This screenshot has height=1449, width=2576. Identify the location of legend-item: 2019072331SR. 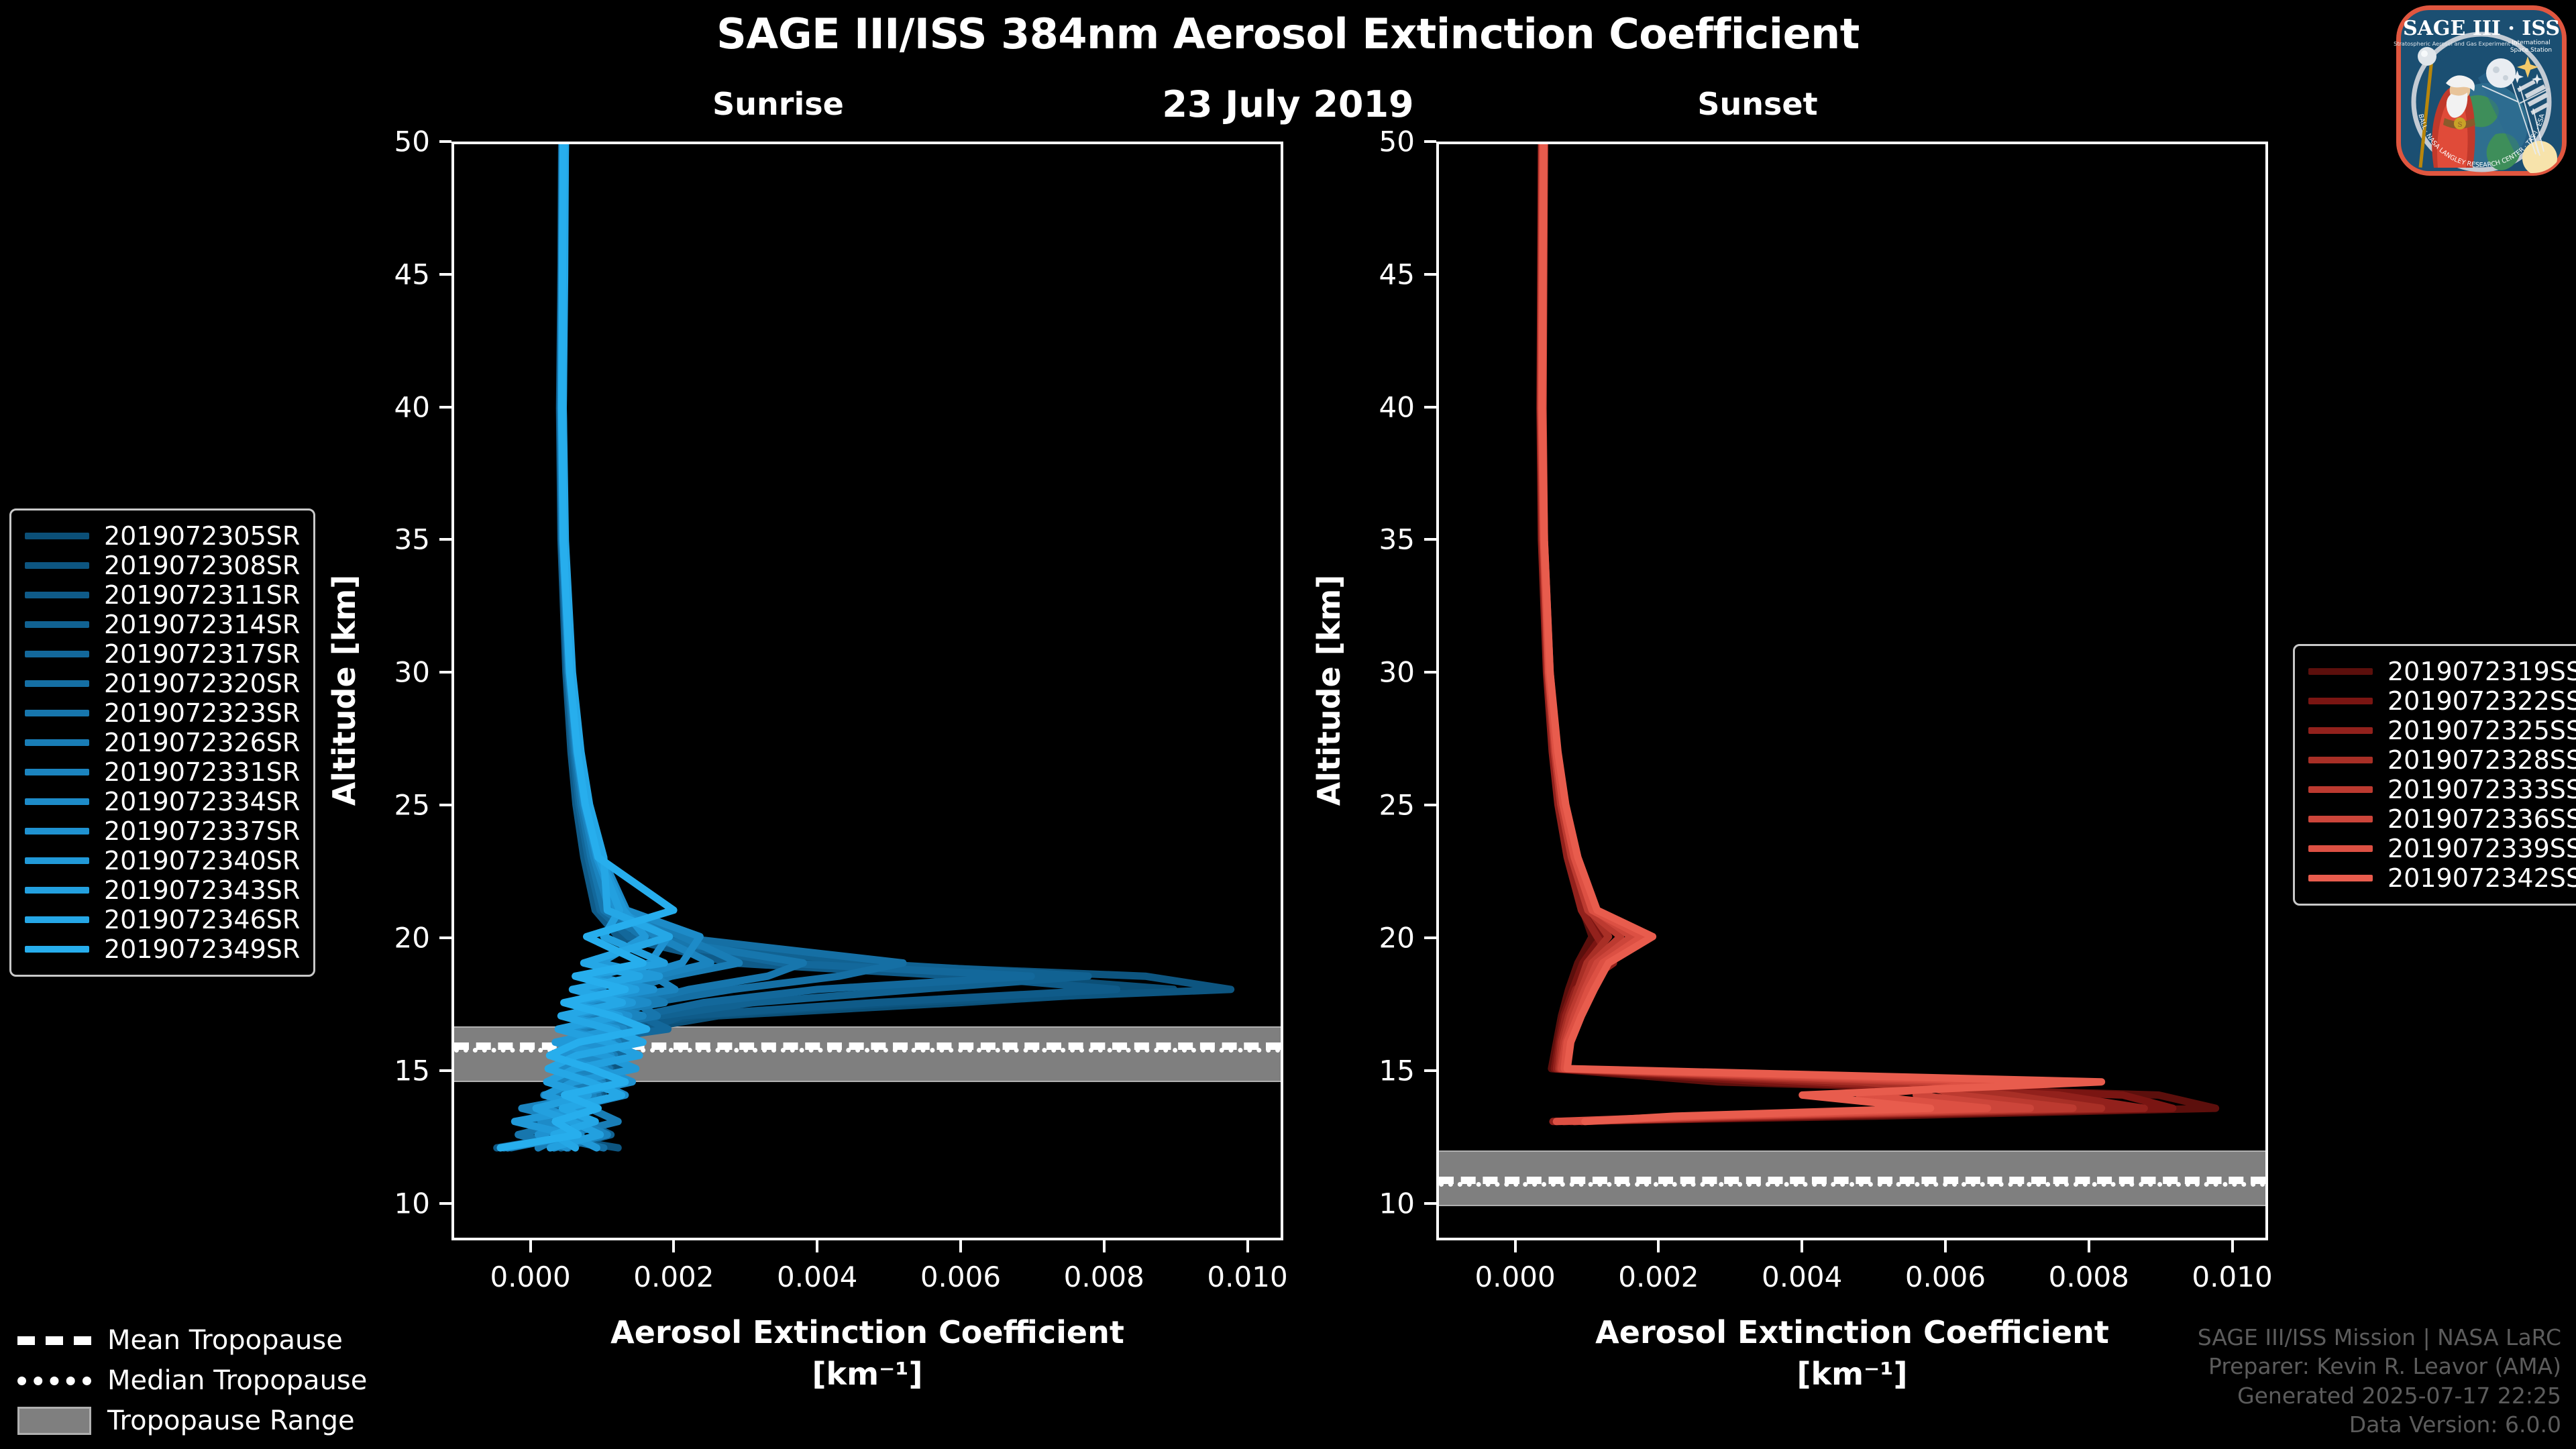
(162, 772).